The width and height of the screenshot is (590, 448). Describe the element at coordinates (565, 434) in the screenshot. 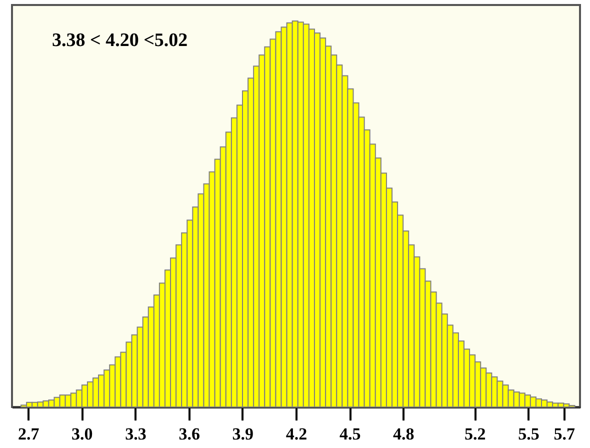

I see `x-tick-label: 5.7` at that location.